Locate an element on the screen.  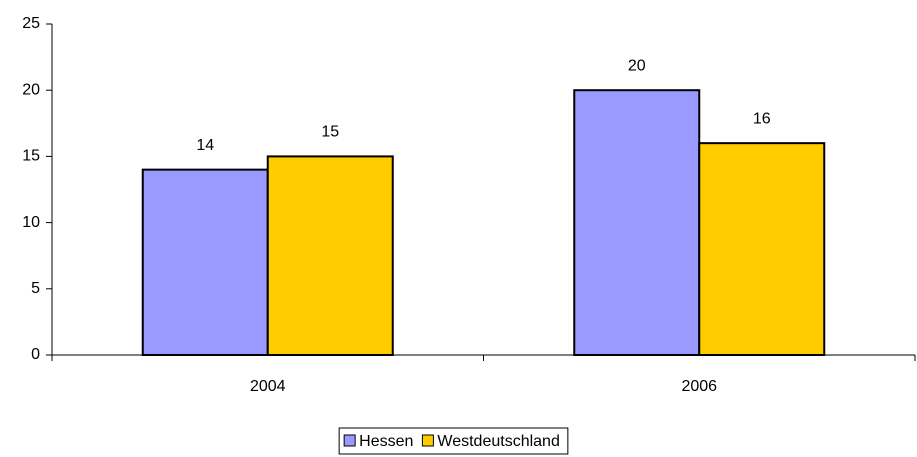
y-tick-label: 0 is located at coordinates (35, 354).